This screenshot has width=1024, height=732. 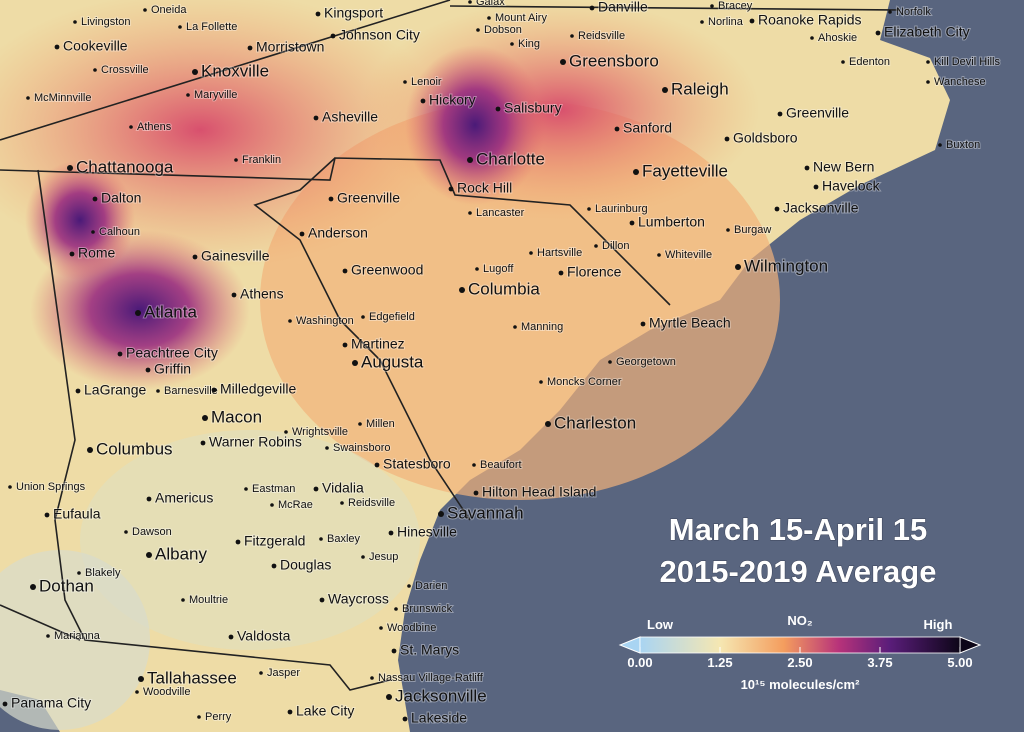 I want to click on city-label: Manning, so click(x=542, y=327).